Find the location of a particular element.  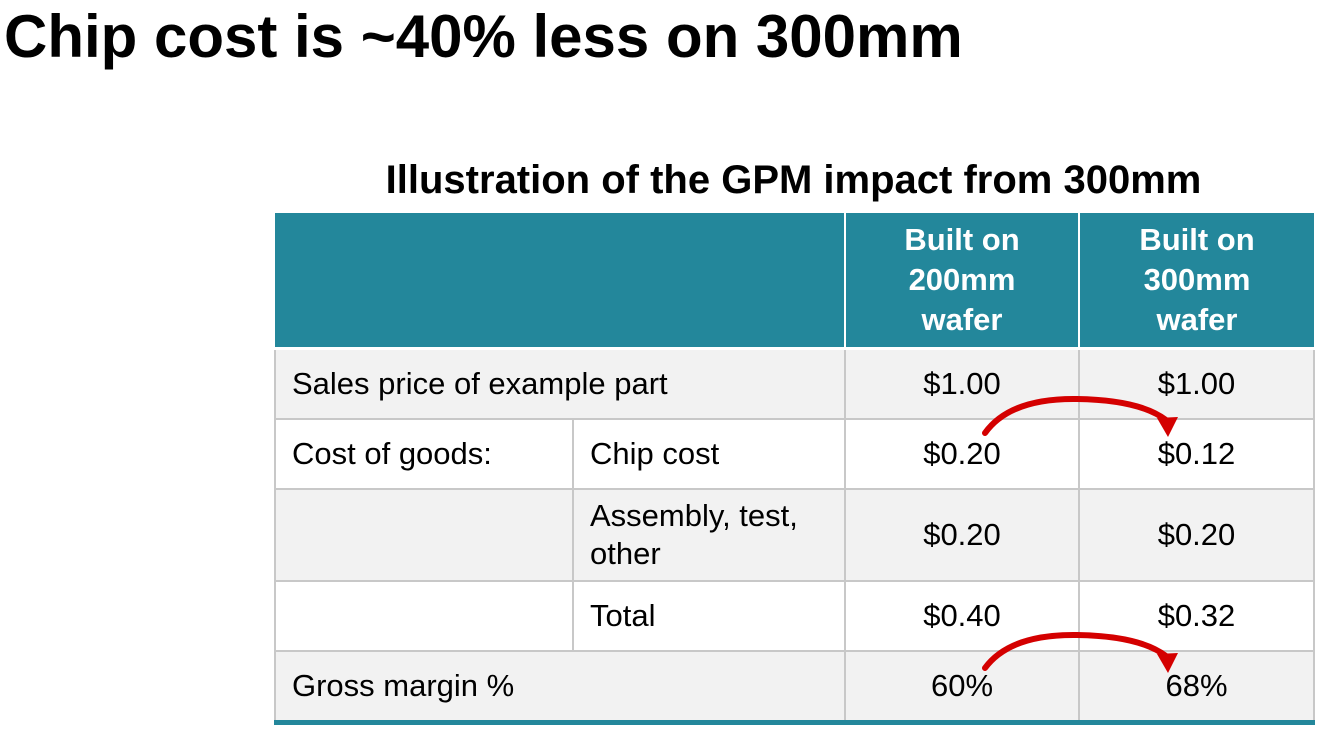

cost-of-goods-label: Cost of goods: is located at coordinates (424, 454).